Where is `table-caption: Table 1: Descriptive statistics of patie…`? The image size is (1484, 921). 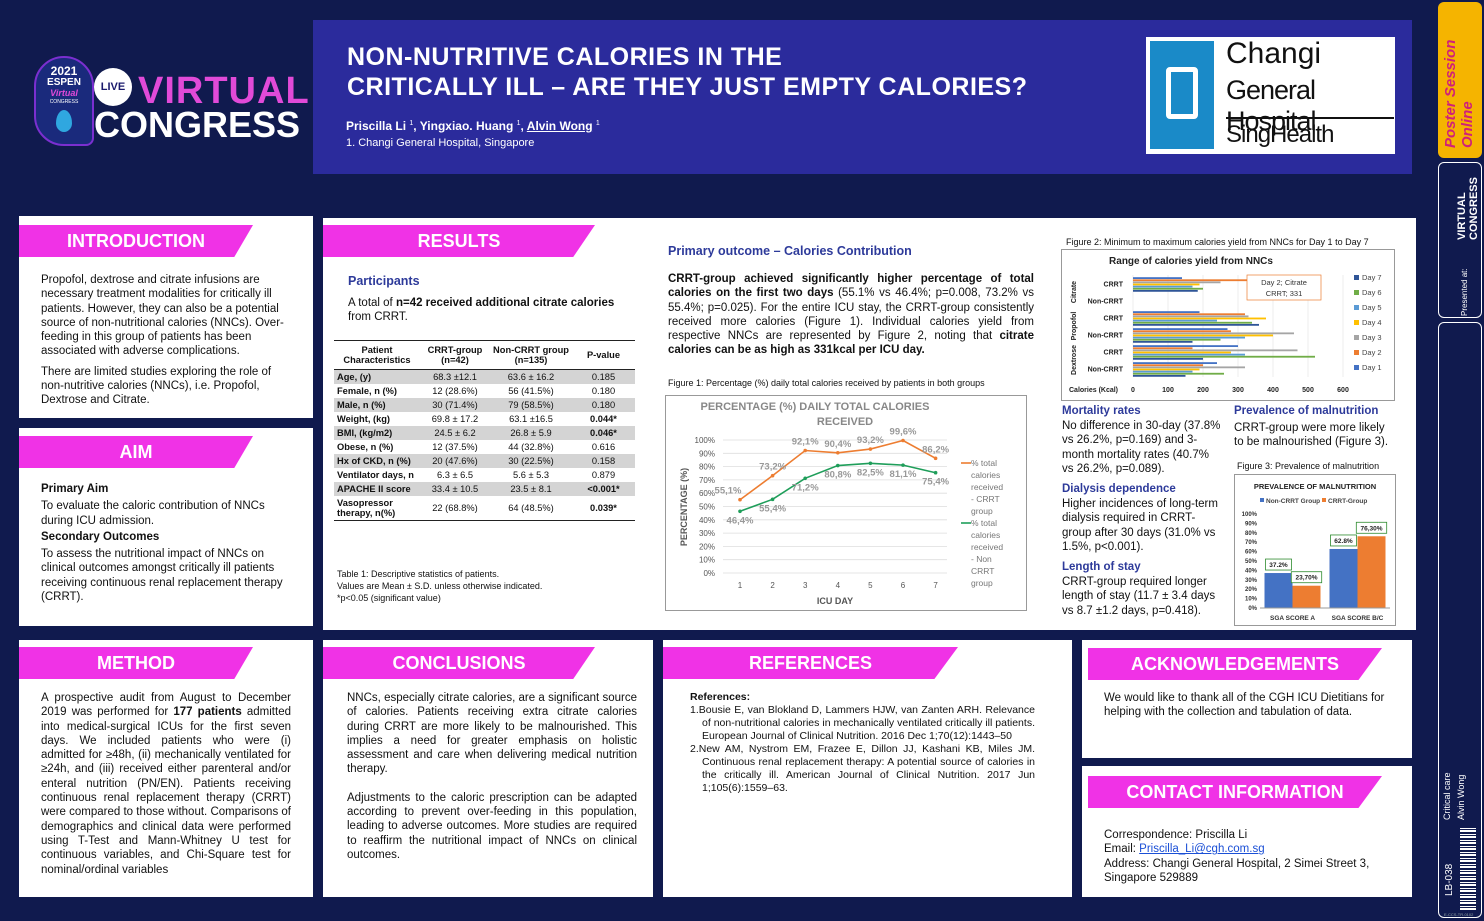
table-caption: Table 1: Descriptive statistics of patie… is located at coordinates (440, 586).